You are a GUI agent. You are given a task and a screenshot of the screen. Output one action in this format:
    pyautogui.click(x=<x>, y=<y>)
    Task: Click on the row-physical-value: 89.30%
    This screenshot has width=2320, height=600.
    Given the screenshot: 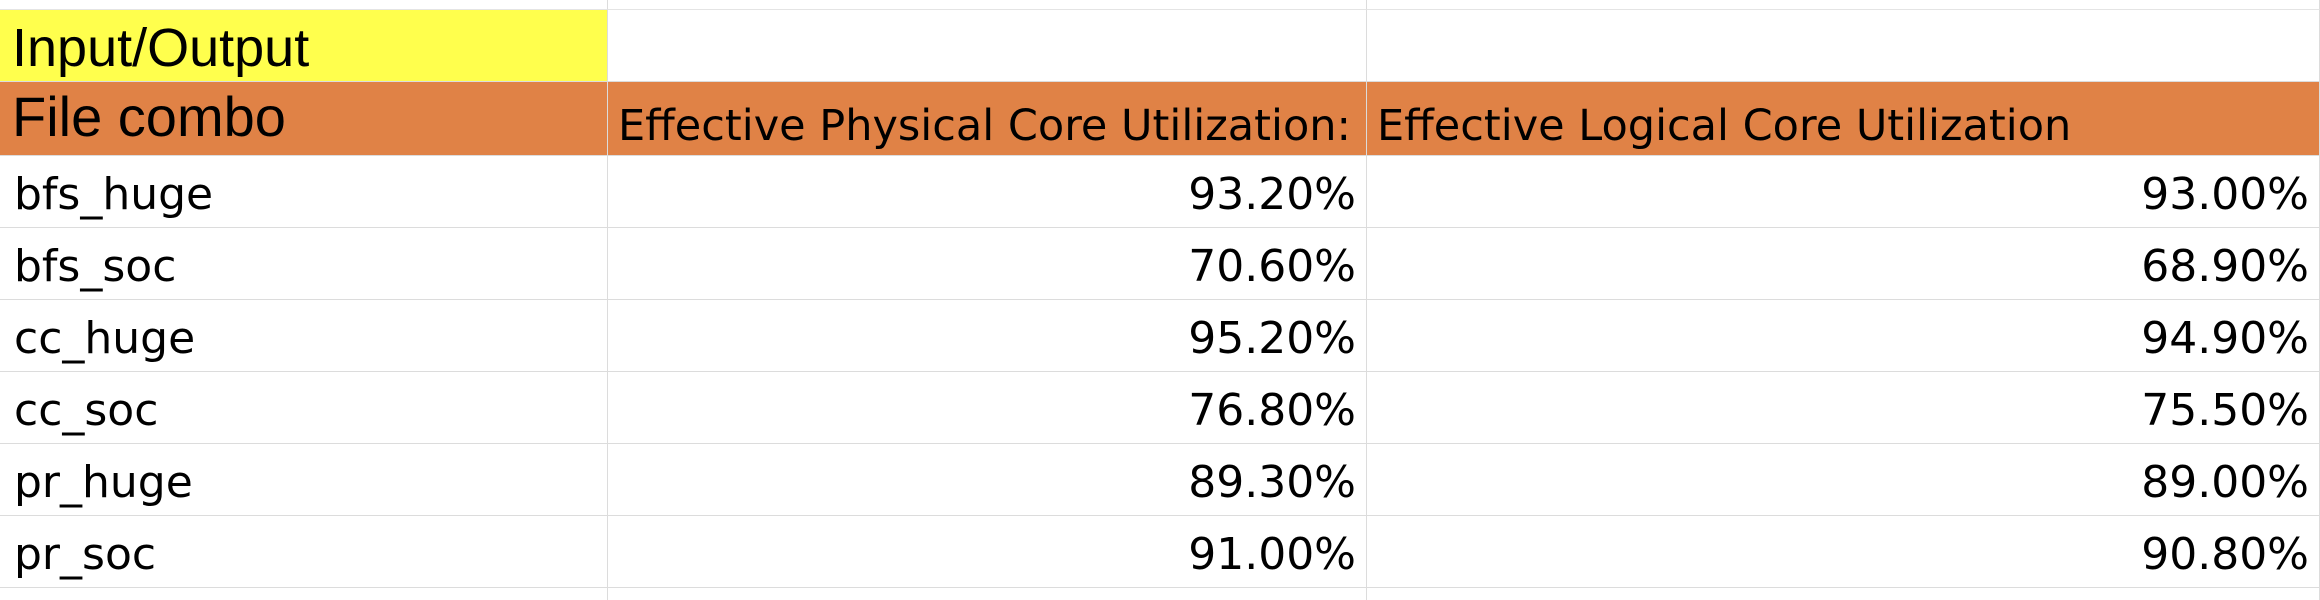 What is the action you would take?
    pyautogui.click(x=987, y=480)
    